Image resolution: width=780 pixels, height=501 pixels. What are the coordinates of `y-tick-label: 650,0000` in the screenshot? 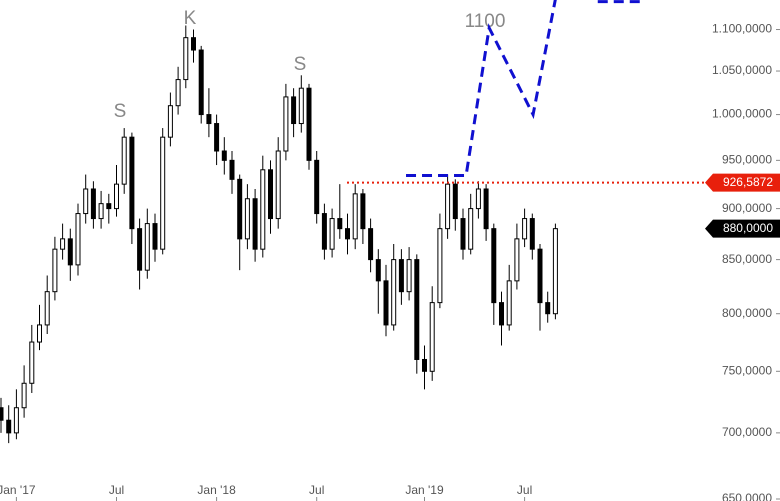 It's located at (747, 496).